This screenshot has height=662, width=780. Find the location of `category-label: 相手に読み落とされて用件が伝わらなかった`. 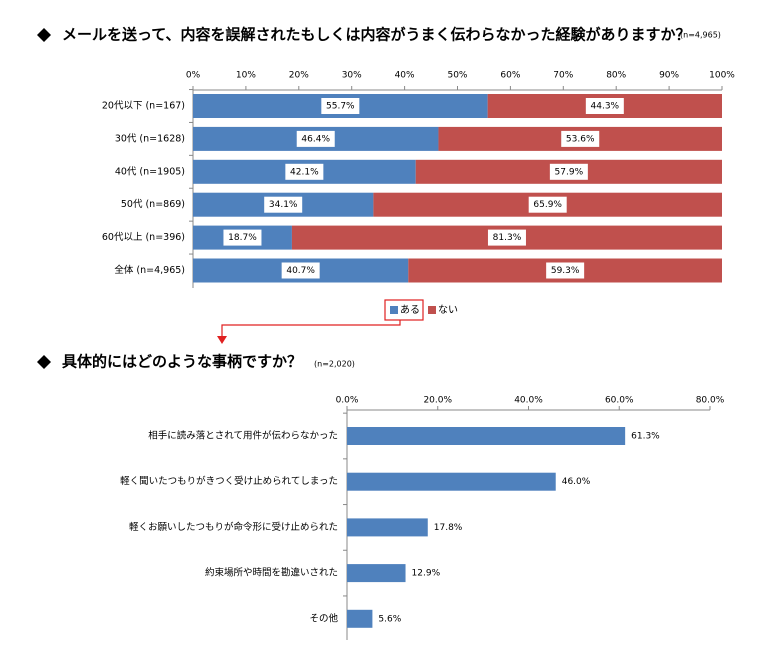

category-label: 相手に読み落とされて用件が伝わらなかった is located at coordinates (243, 436).